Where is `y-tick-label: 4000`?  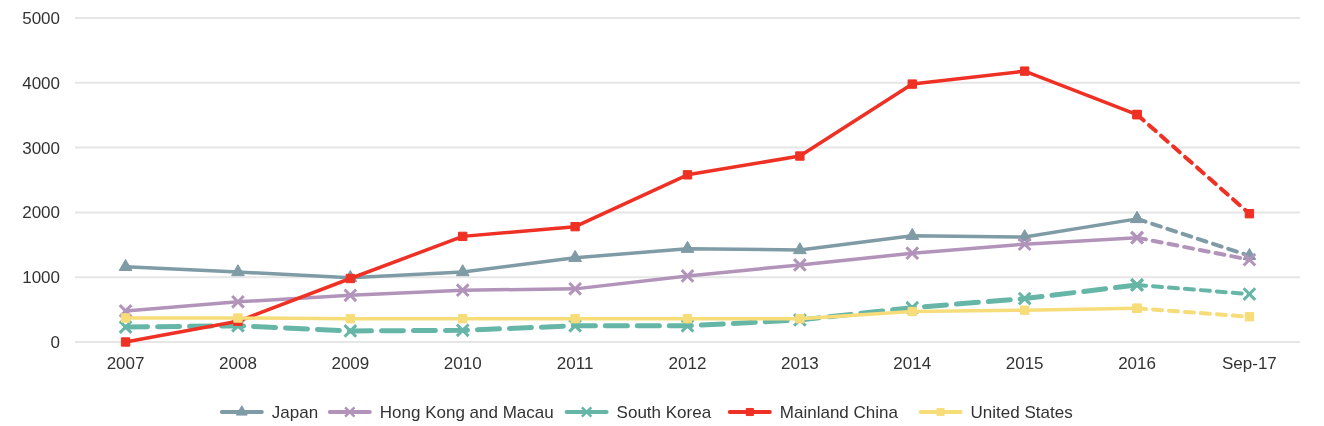
y-tick-label: 4000 is located at coordinates (41, 83).